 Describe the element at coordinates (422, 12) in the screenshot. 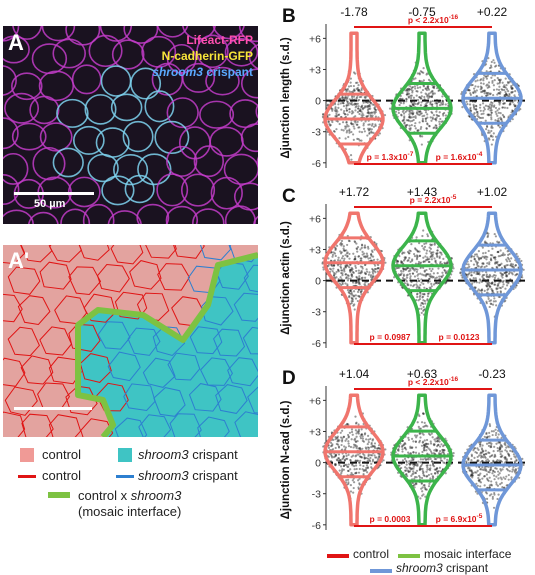

I see `median-label: -0.75` at that location.